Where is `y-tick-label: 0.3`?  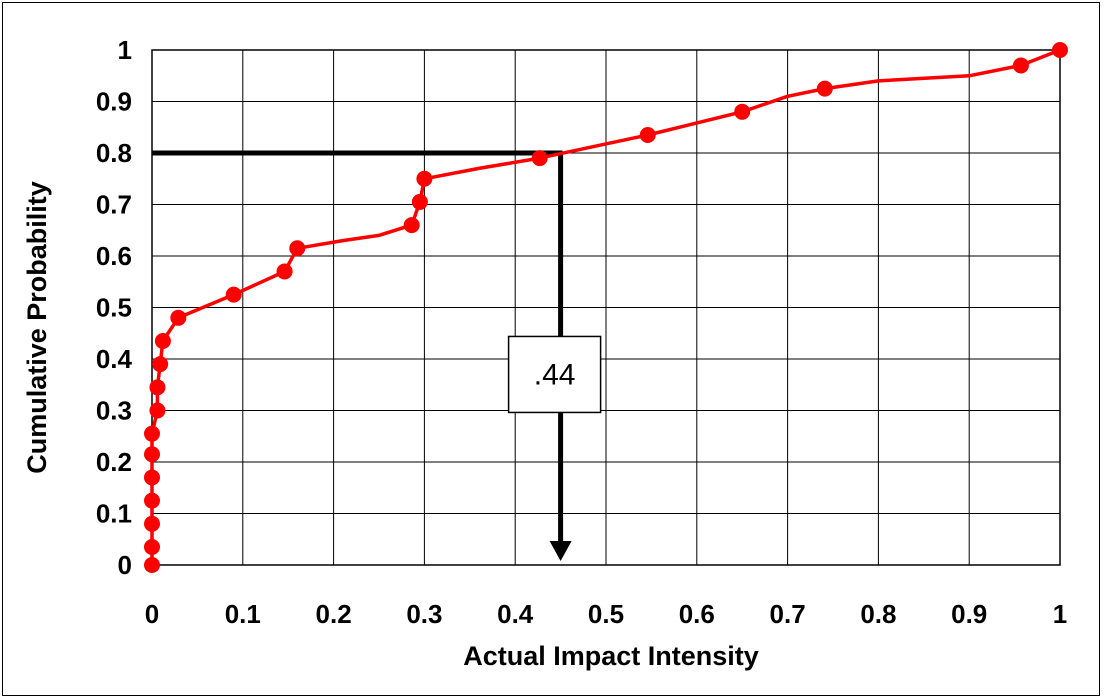
y-tick-label: 0.3 is located at coordinates (114, 411).